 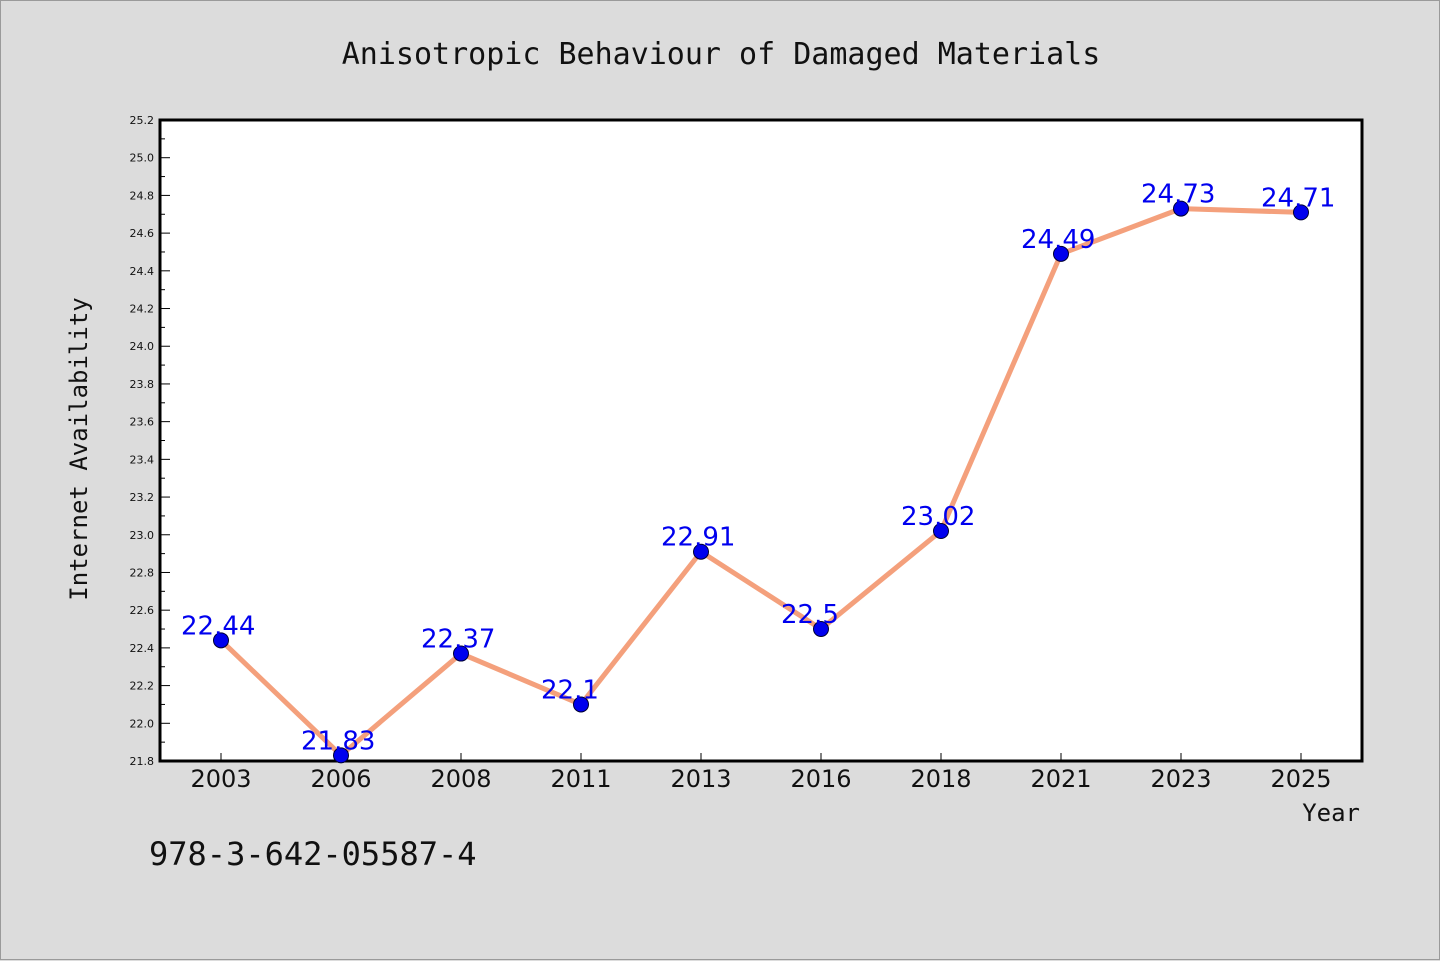 What do you see at coordinates (340, 779) in the screenshot?
I see `x-tick-label: 2006` at bounding box center [340, 779].